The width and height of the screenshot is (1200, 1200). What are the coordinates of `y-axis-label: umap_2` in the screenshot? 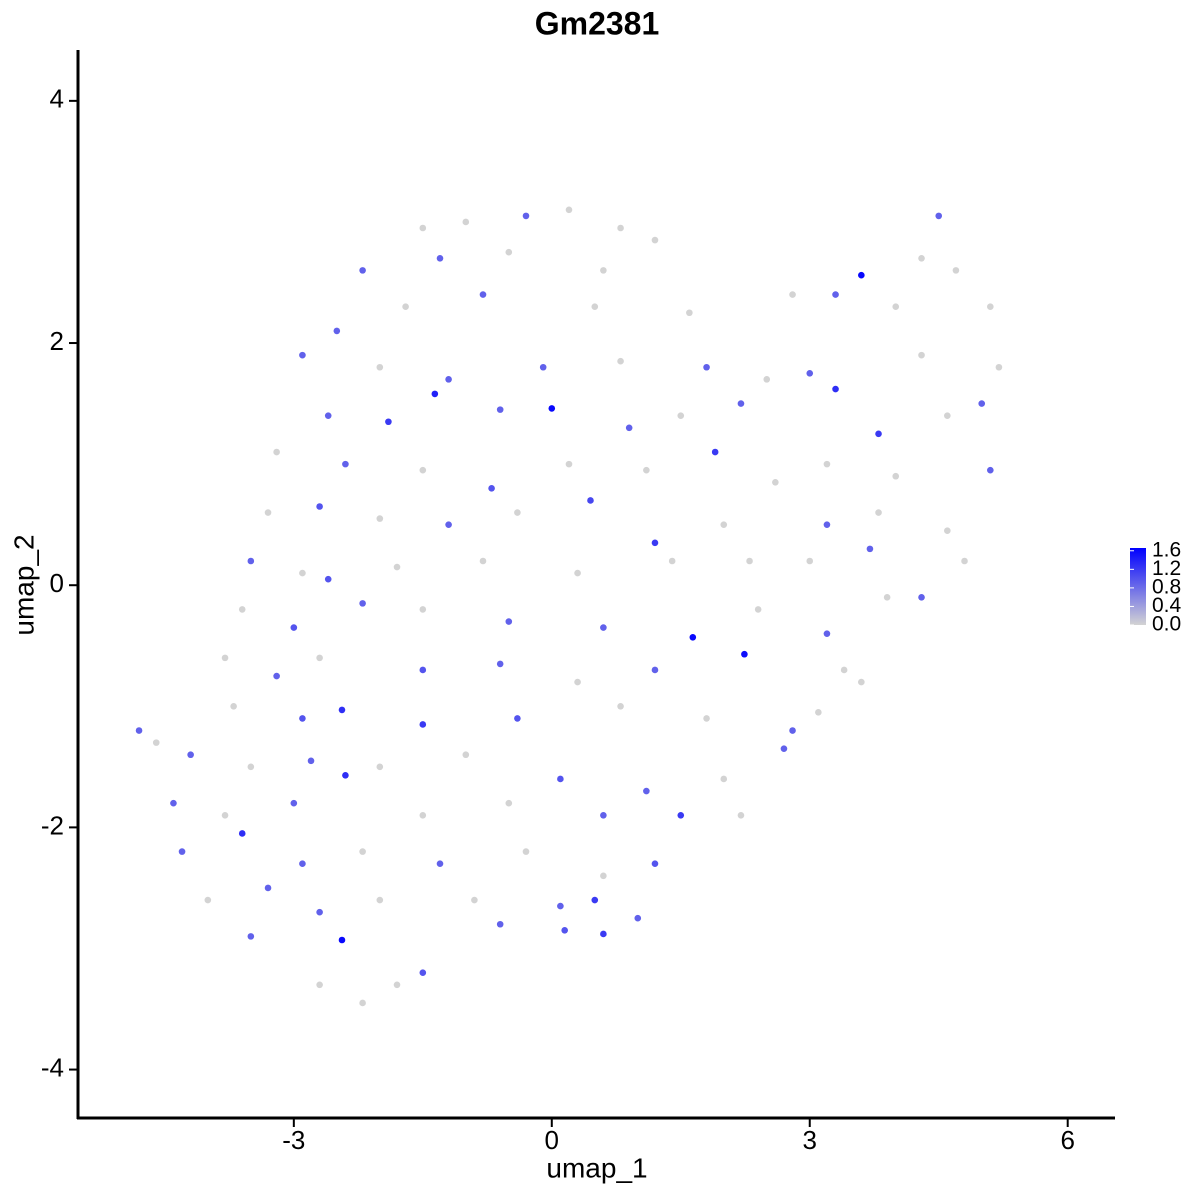 It's located at (23, 584).